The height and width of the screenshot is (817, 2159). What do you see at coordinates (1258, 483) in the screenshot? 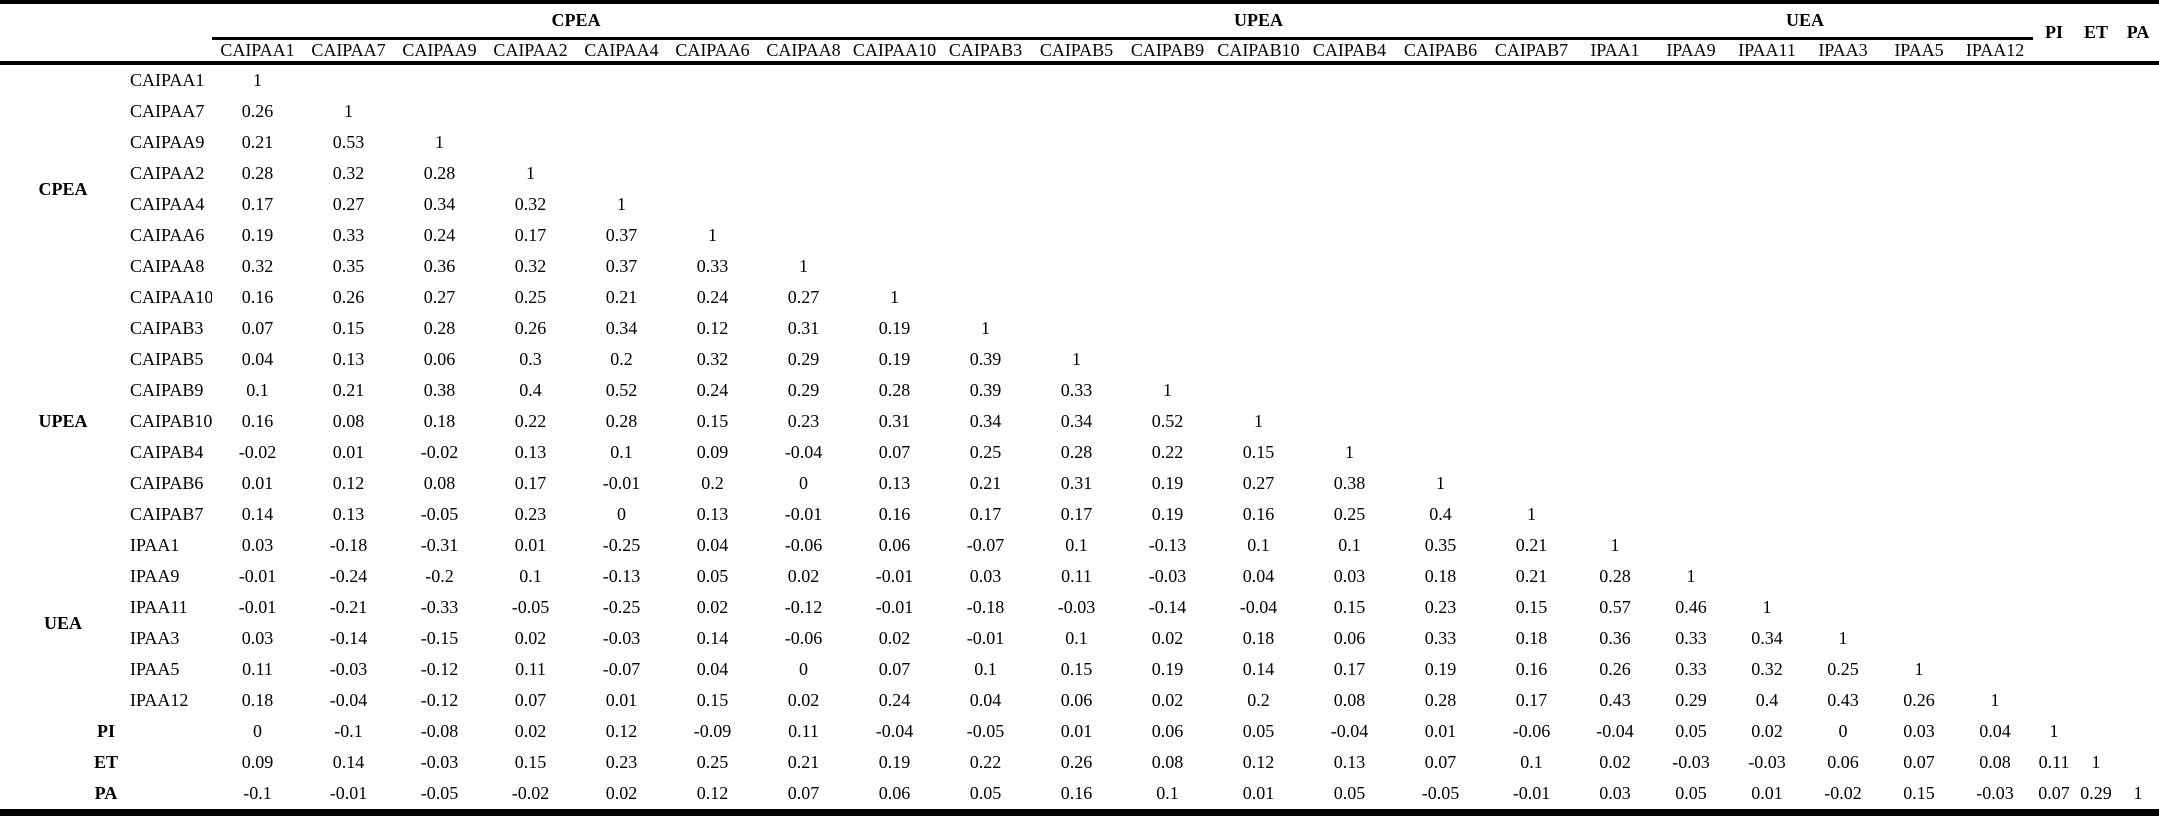
I see `corr-value: 0.27` at bounding box center [1258, 483].